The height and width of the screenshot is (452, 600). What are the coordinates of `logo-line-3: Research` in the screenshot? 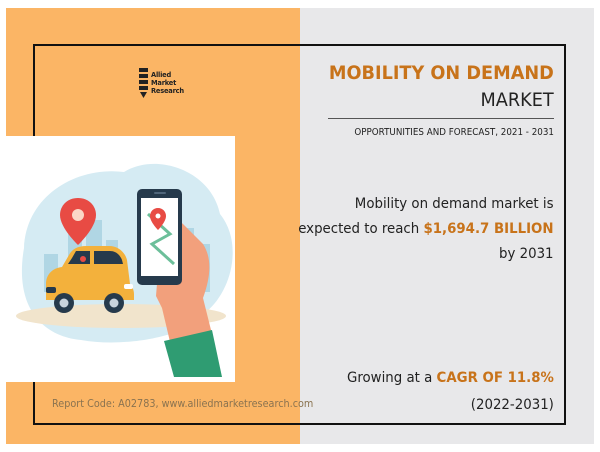 It's located at (167, 90).